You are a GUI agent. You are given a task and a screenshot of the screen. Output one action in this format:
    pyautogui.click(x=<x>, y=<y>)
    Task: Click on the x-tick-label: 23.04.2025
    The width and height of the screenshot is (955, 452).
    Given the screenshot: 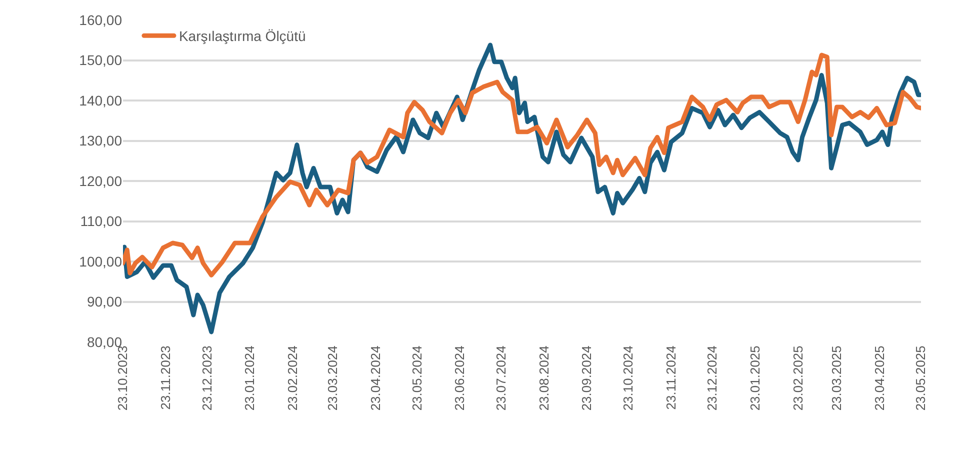 What is the action you would take?
    pyautogui.click(x=879, y=378)
    